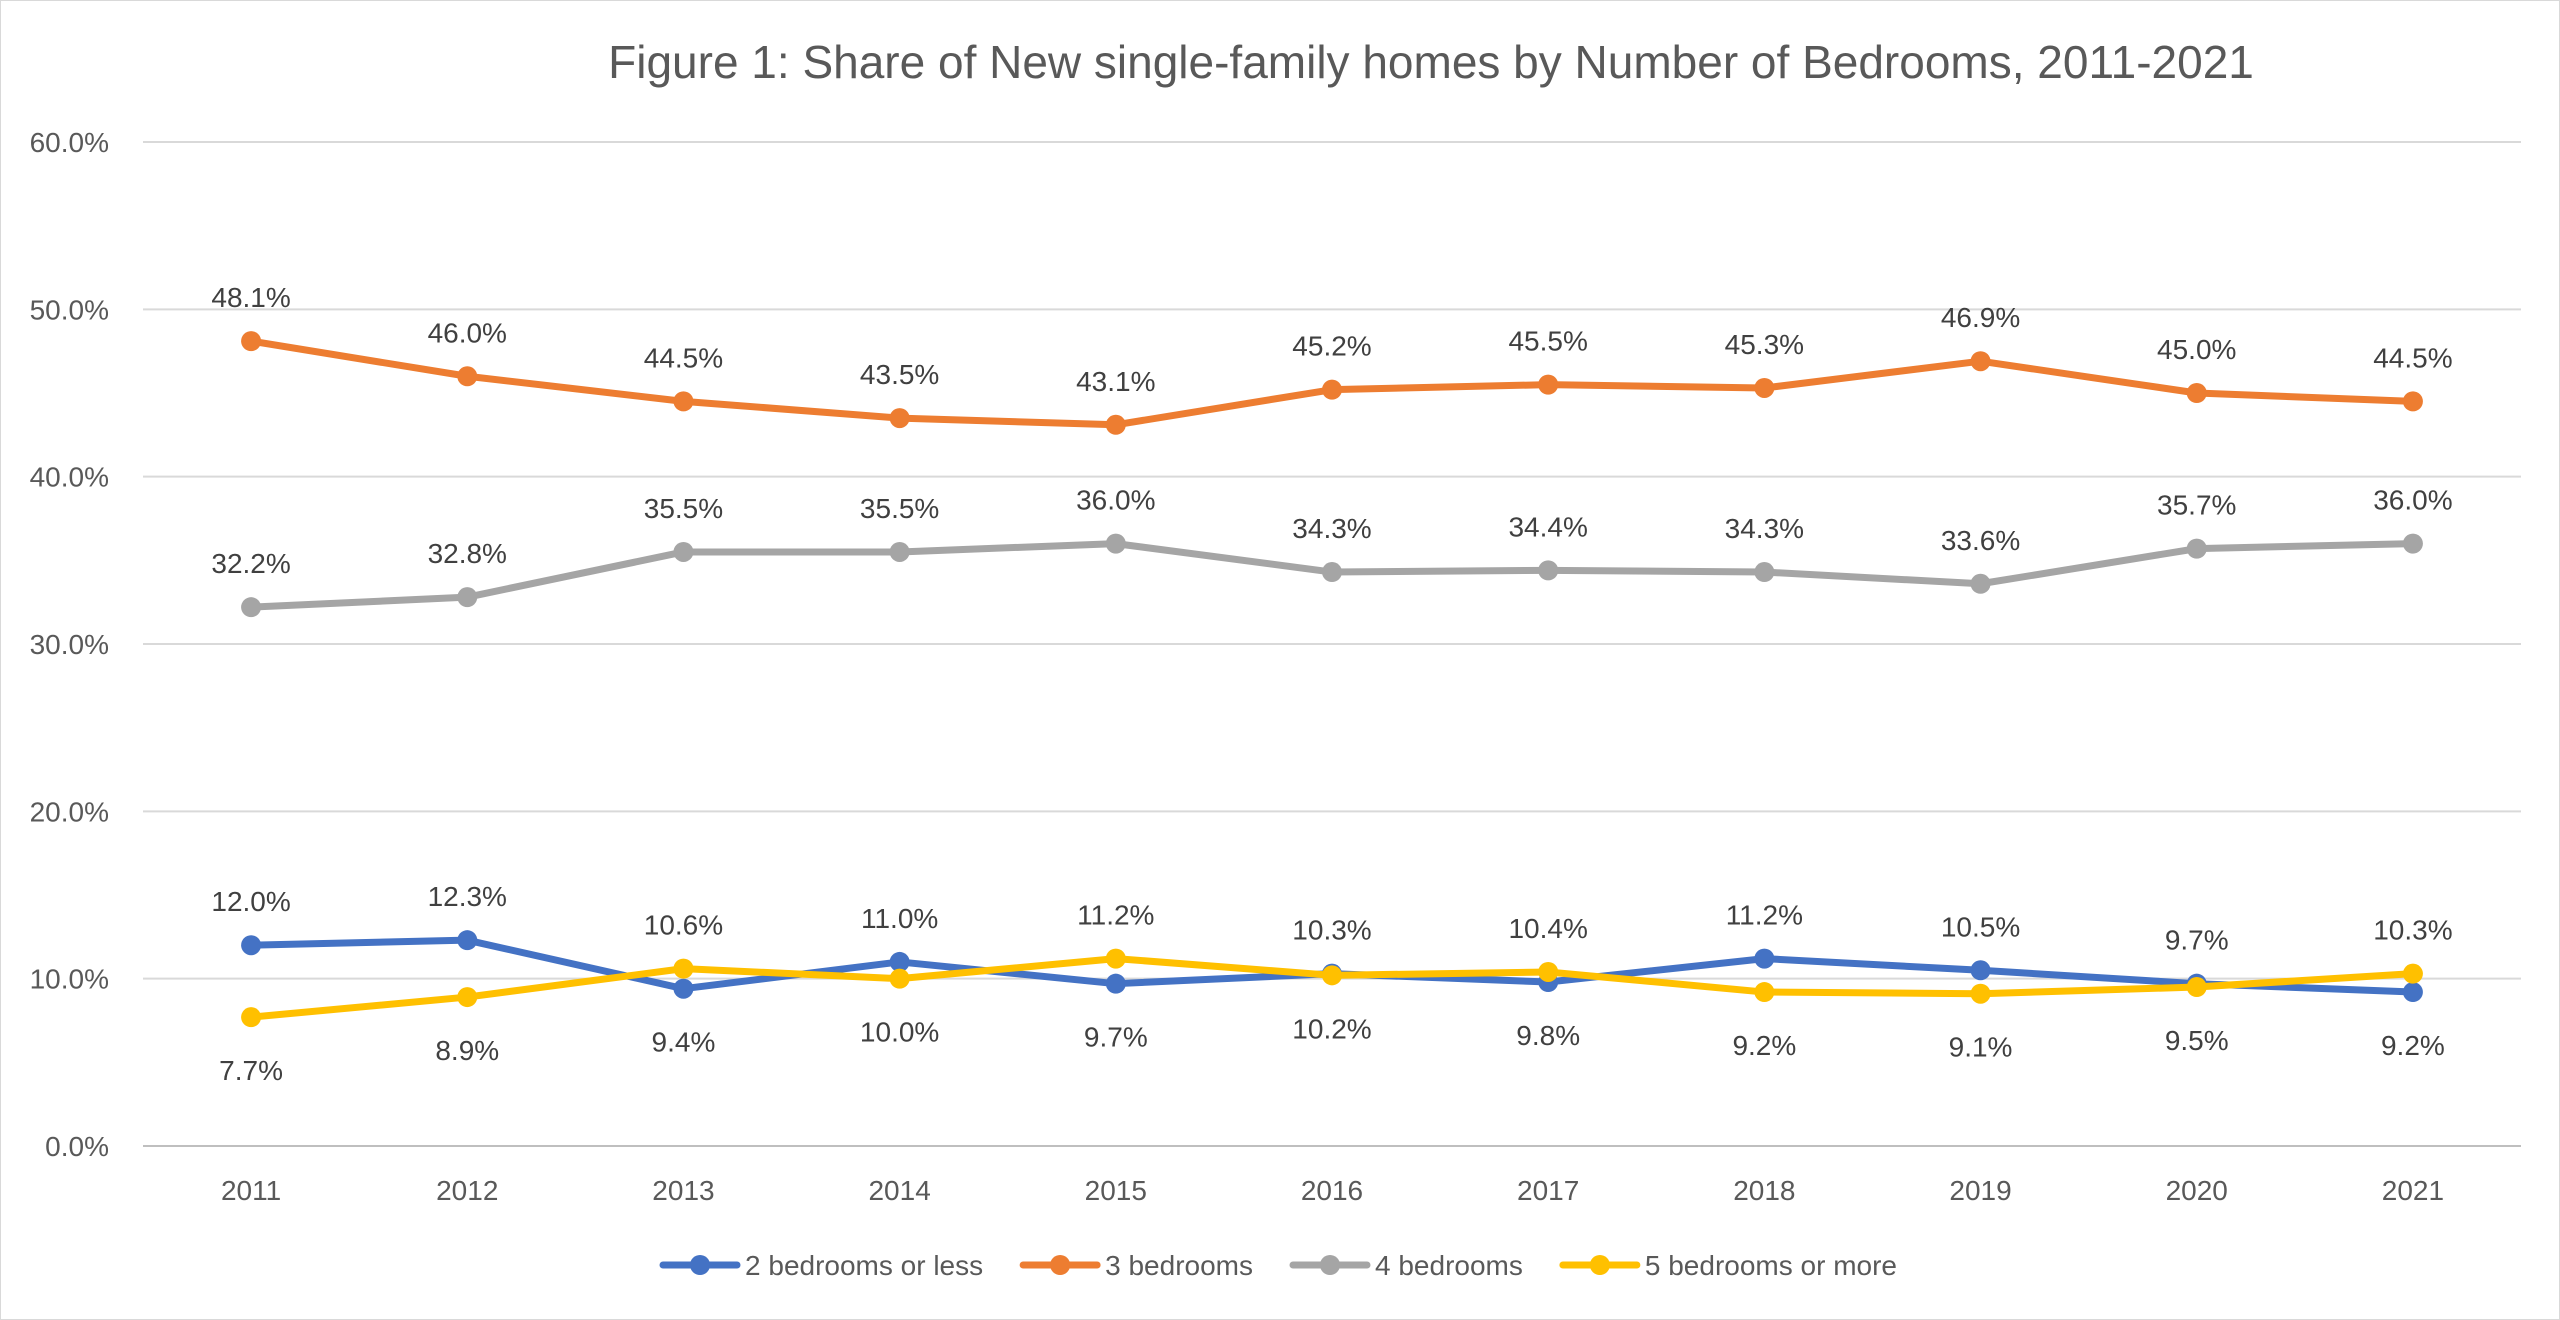 This screenshot has height=1320, width=2560. What do you see at coordinates (69, 644) in the screenshot?
I see `y-tick-label: 30.0%` at bounding box center [69, 644].